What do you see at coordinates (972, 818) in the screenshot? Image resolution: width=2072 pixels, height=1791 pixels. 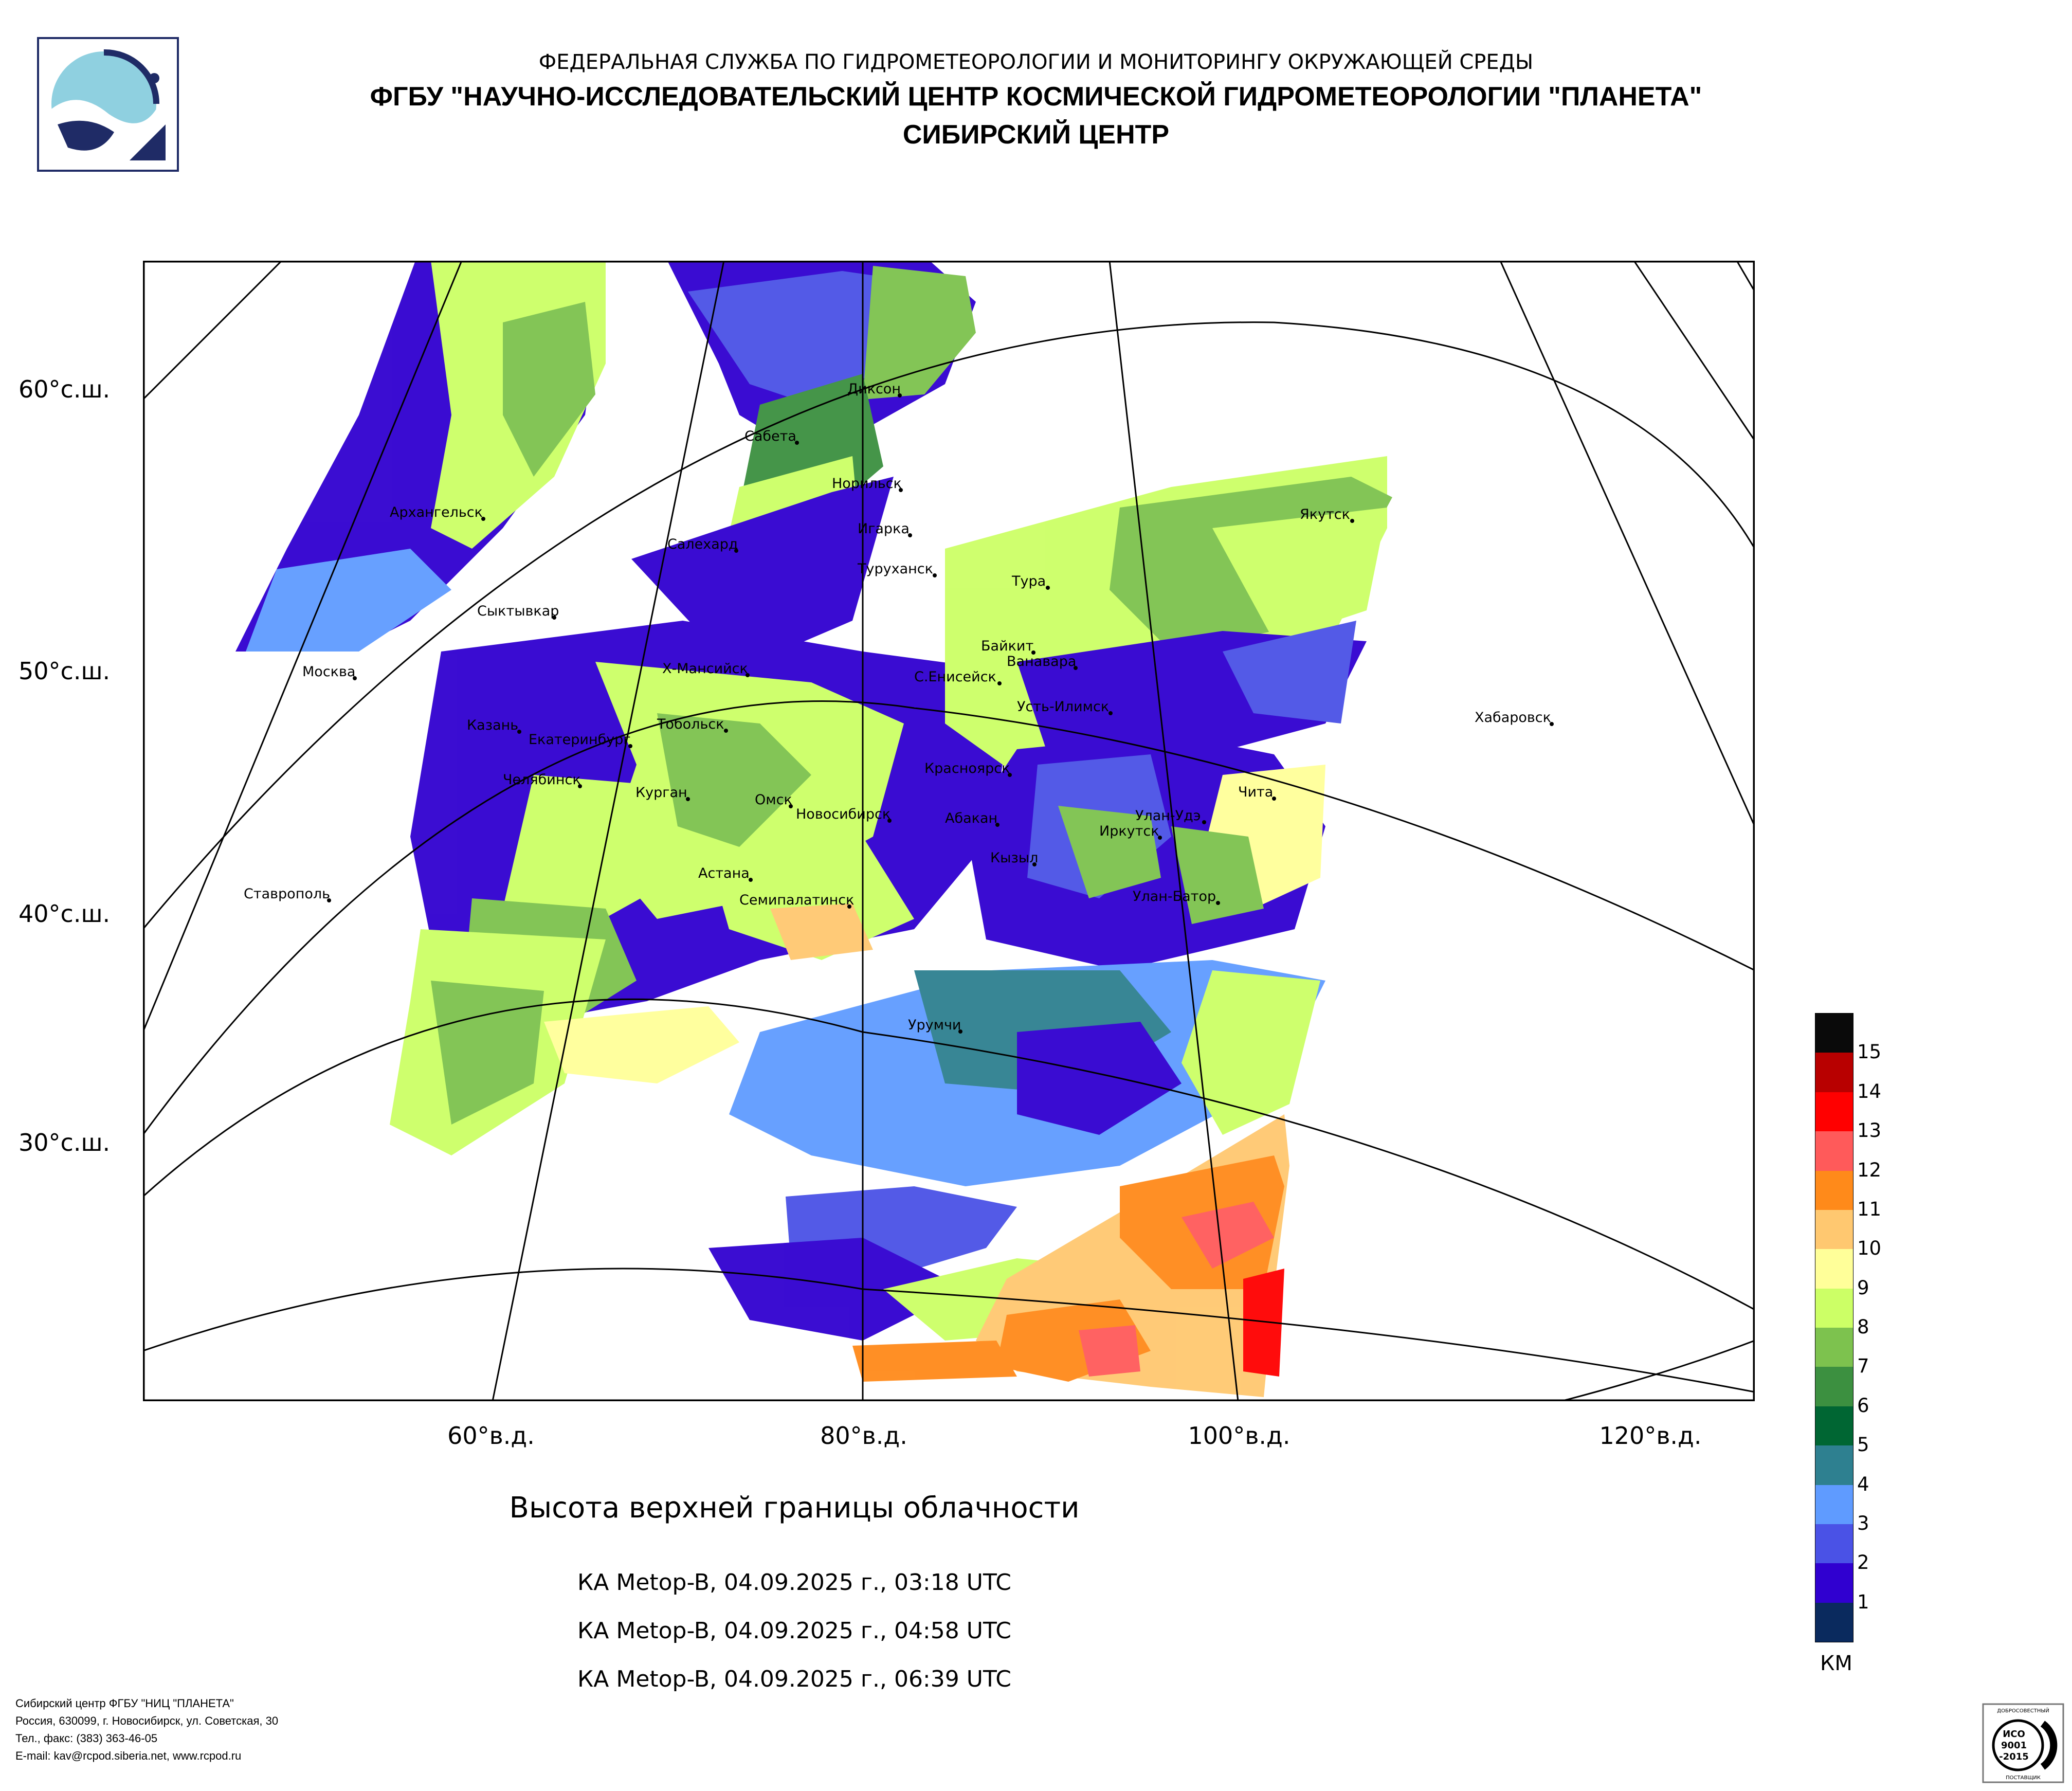 I see `city-26: Абакан` at bounding box center [972, 818].